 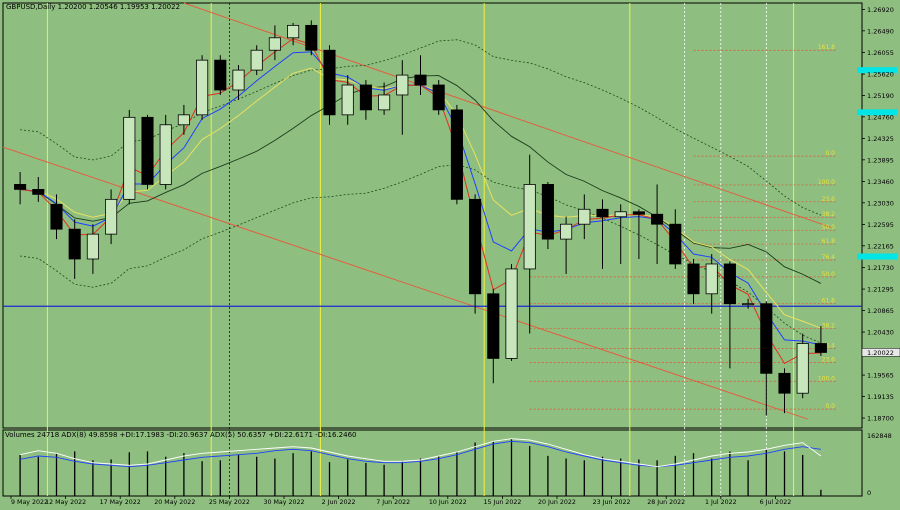 I want to click on price-tick-label: 1.26490, so click(x=880, y=31).